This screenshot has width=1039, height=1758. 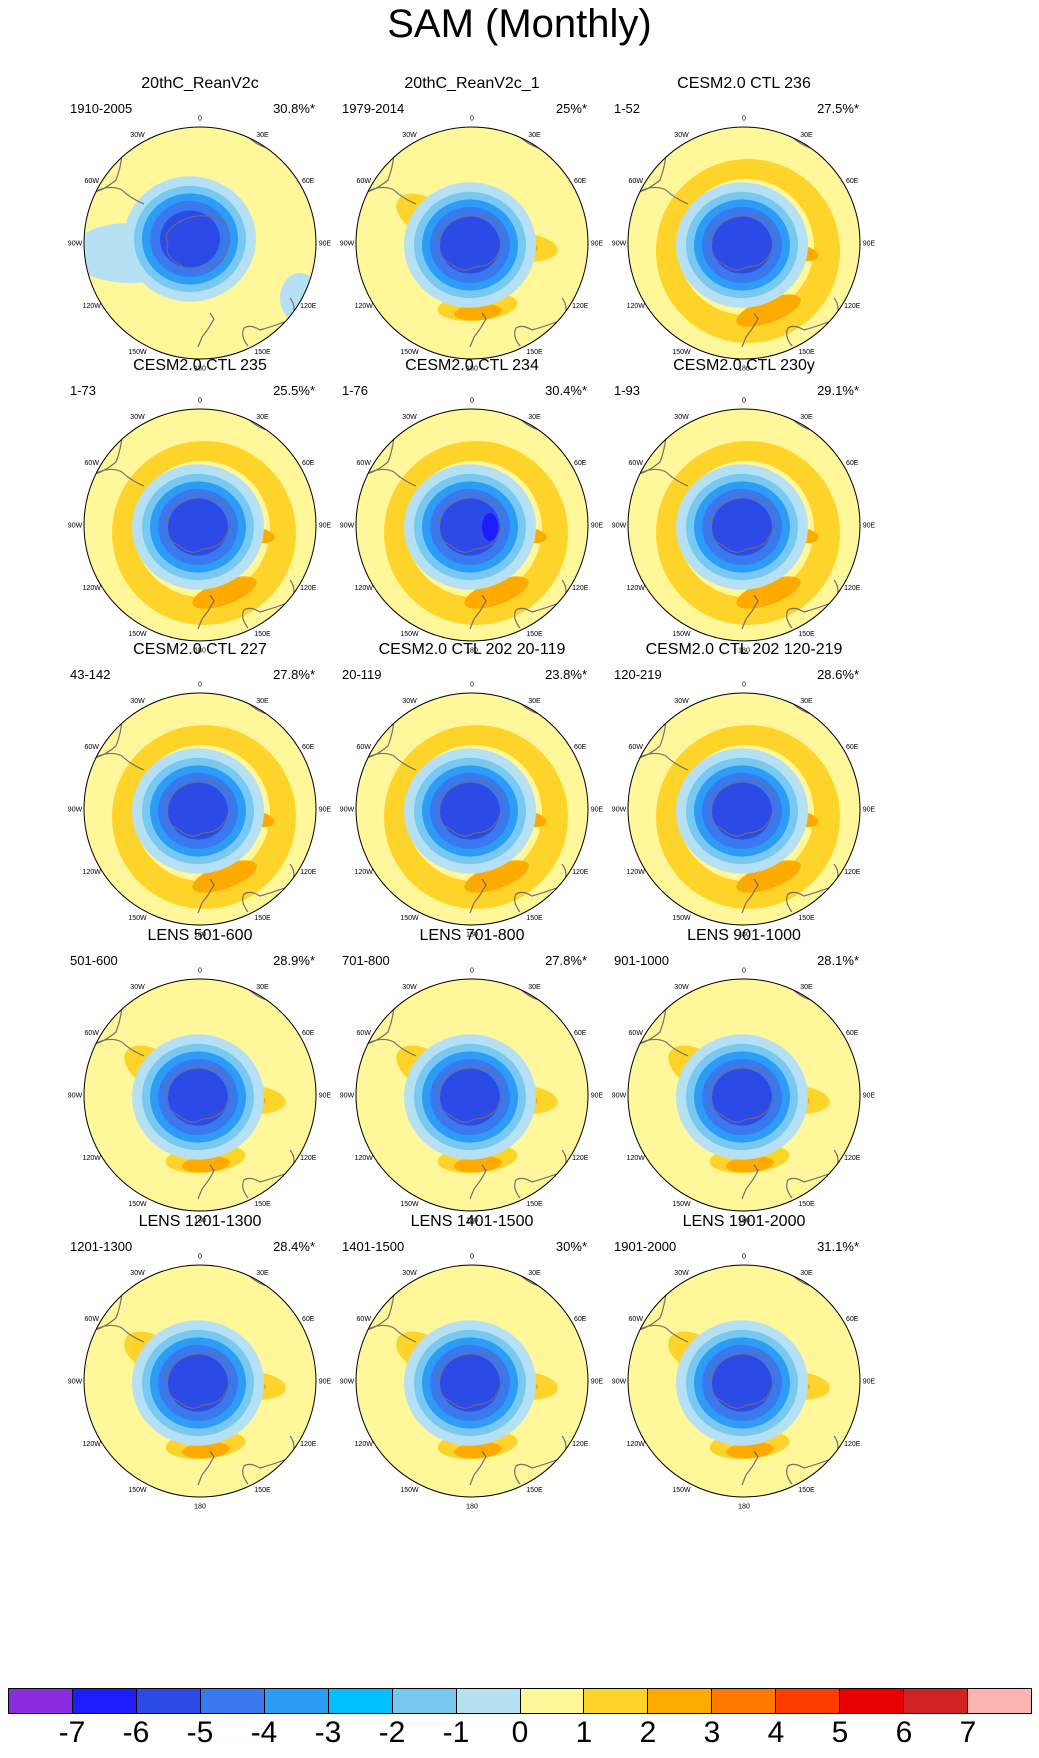 I want to click on panel-year-range: 1-76, so click(x=355, y=390).